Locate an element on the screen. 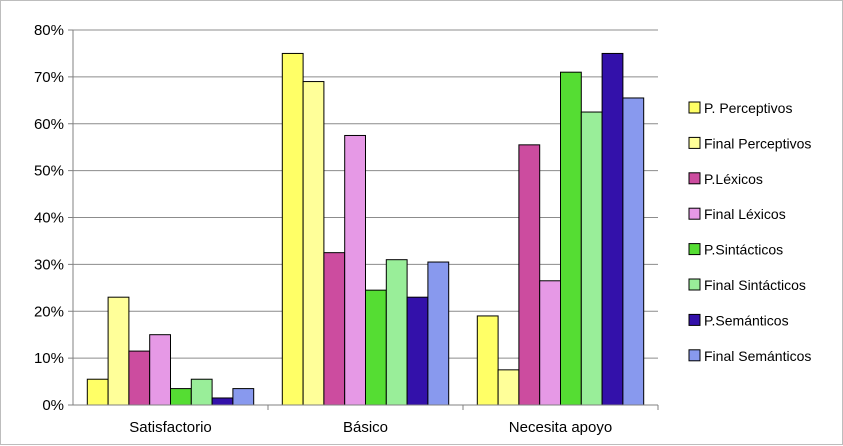  category-label: Básico is located at coordinates (365, 427).